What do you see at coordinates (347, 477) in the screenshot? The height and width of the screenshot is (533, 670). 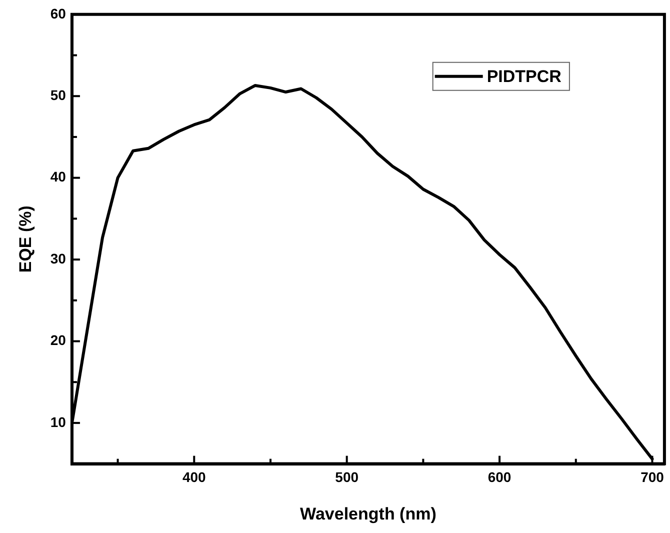 I see `x-tick-label: 500` at bounding box center [347, 477].